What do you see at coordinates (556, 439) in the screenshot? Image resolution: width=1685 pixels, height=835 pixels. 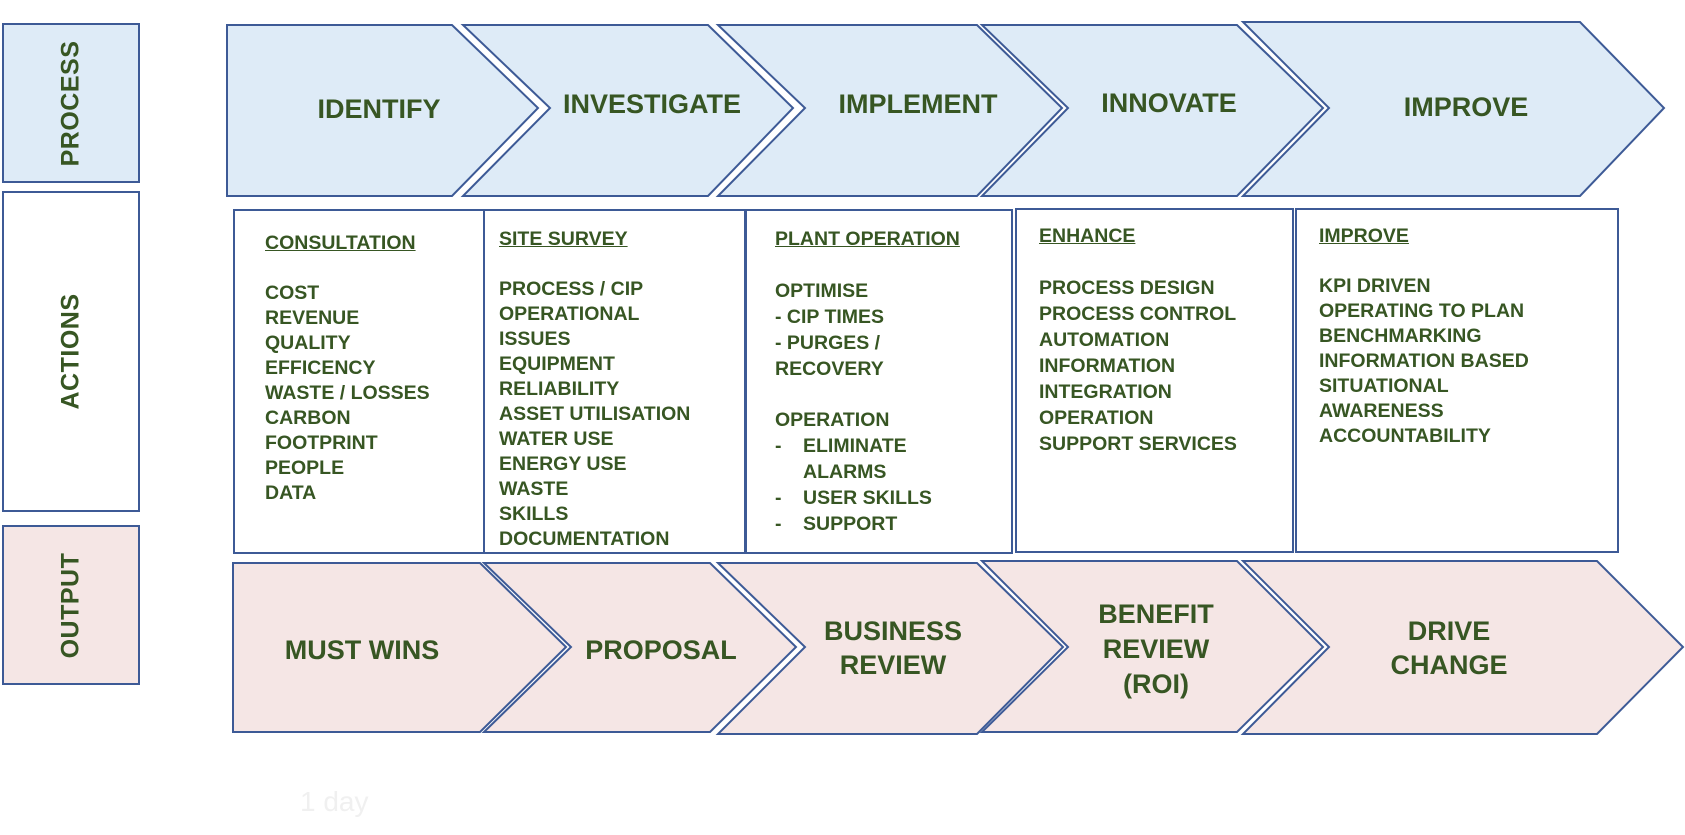 I see `site-survey-item: WATER USE` at bounding box center [556, 439].